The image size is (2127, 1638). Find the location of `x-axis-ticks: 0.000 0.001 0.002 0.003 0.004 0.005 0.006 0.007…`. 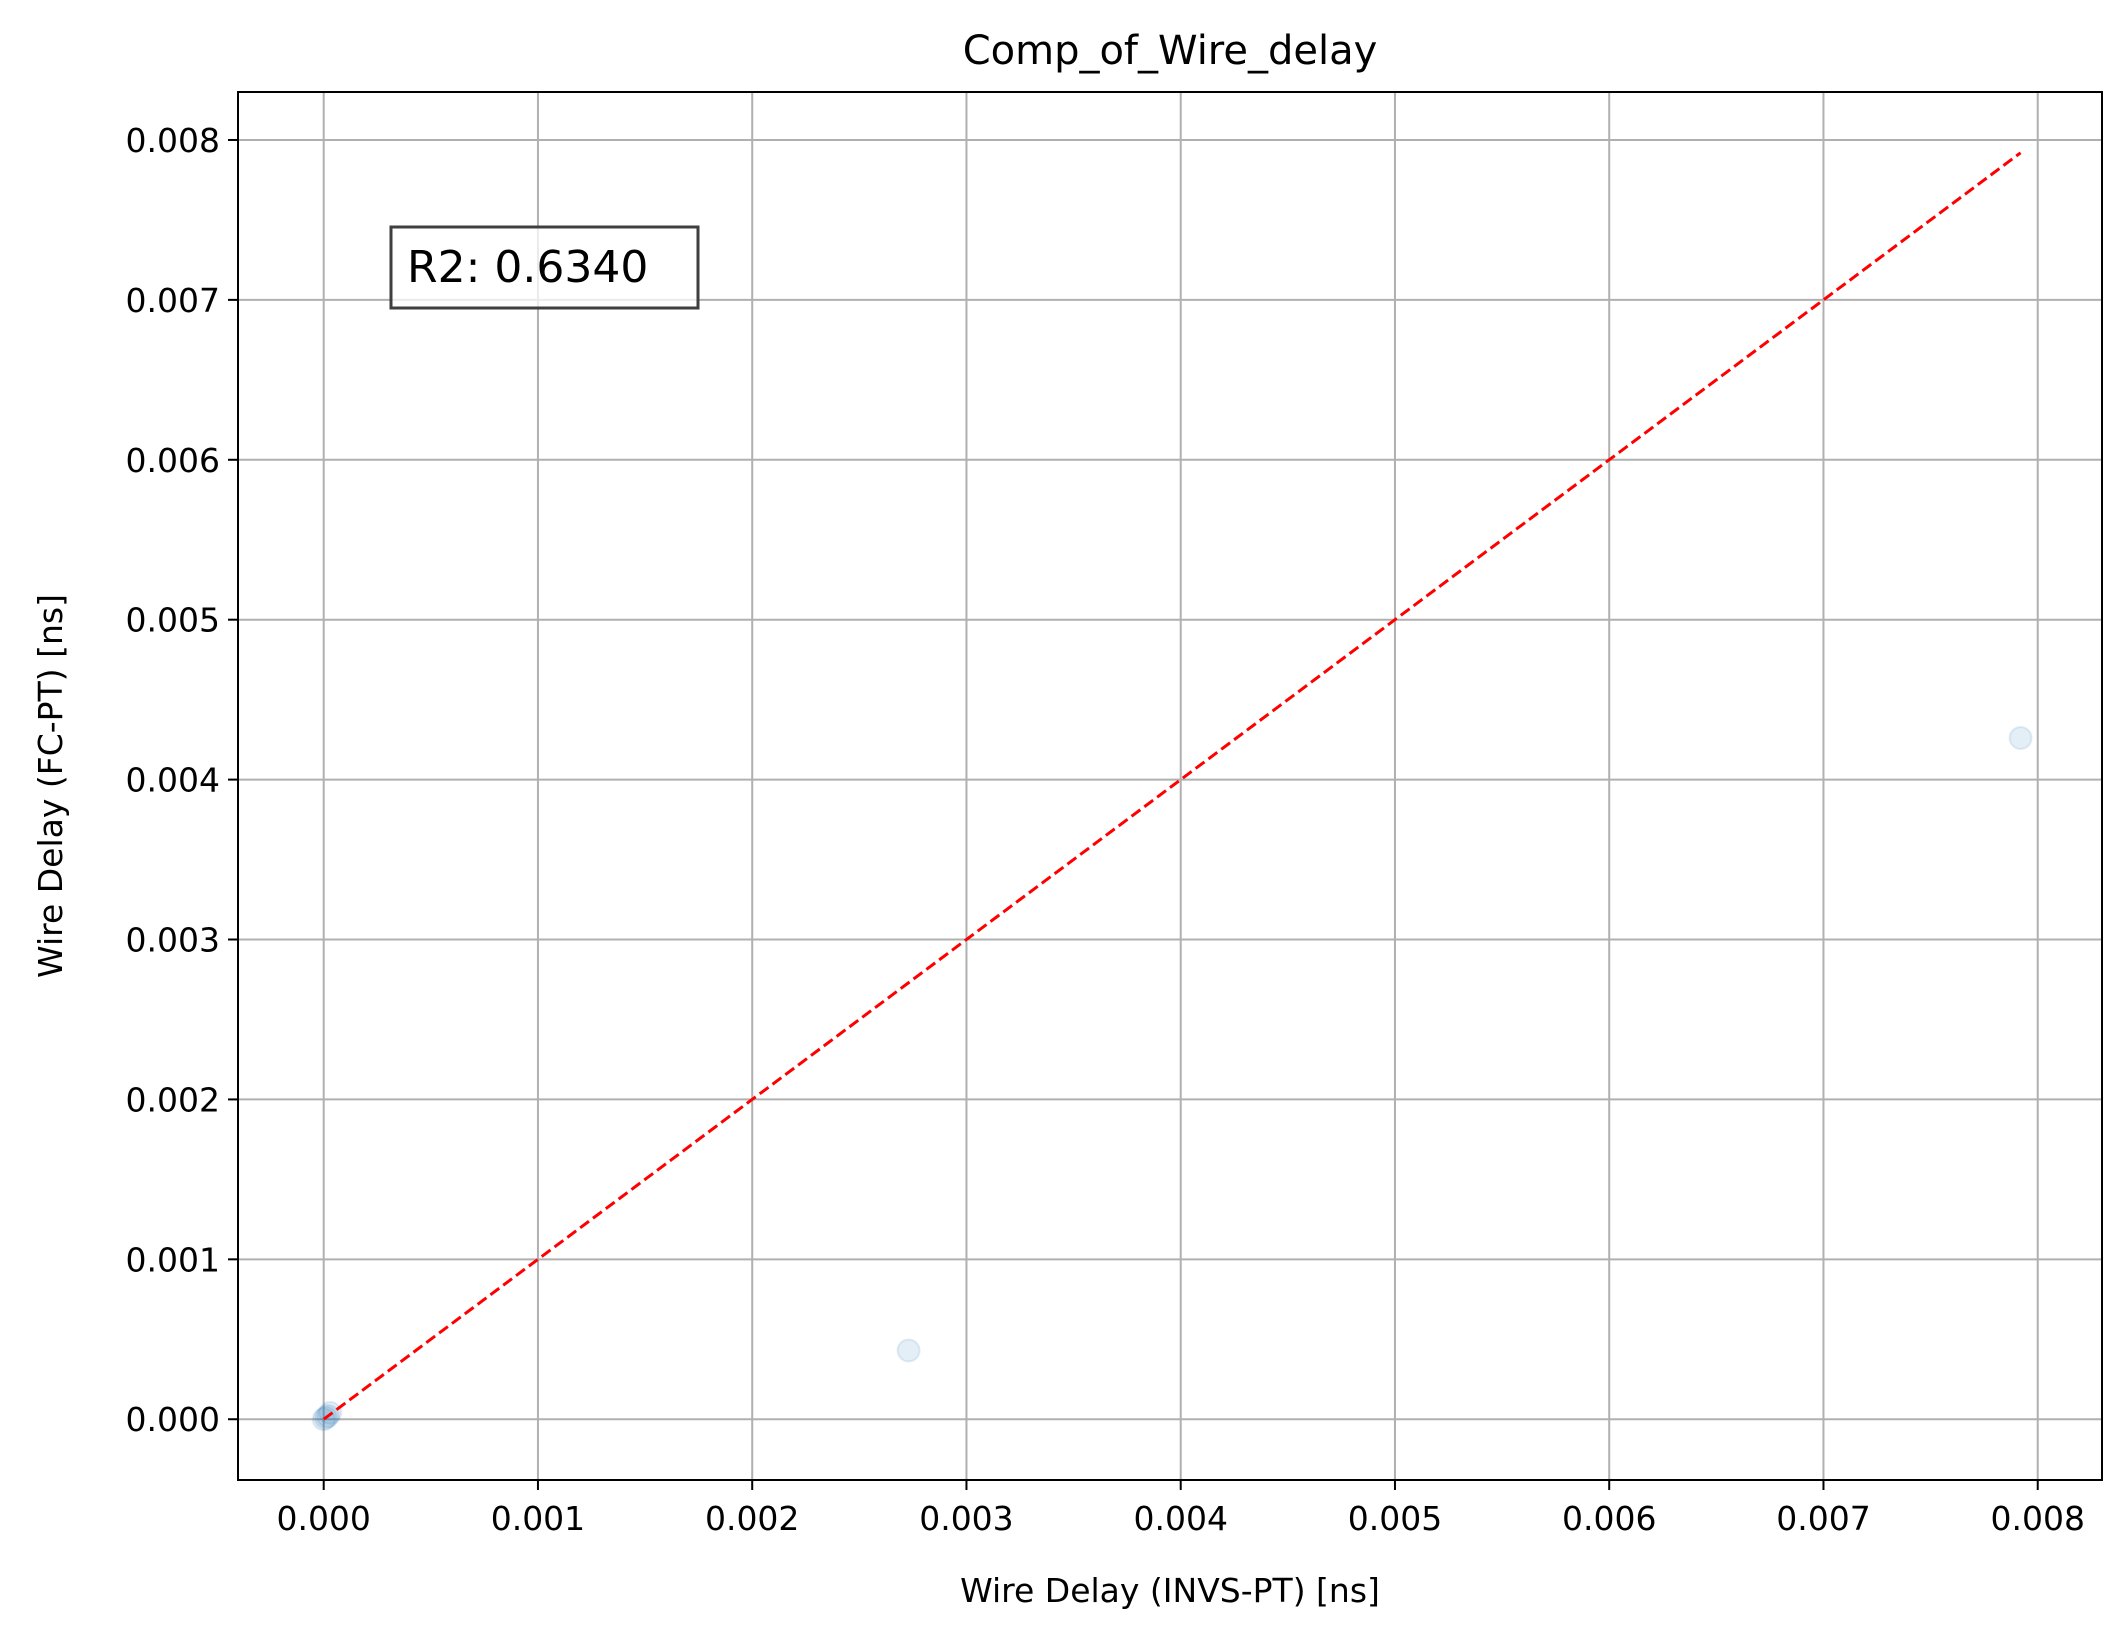

x-axis-ticks: 0.000 0.001 0.002 0.003 0.004 0.005 0.006 0.007… is located at coordinates (1180, 1509).